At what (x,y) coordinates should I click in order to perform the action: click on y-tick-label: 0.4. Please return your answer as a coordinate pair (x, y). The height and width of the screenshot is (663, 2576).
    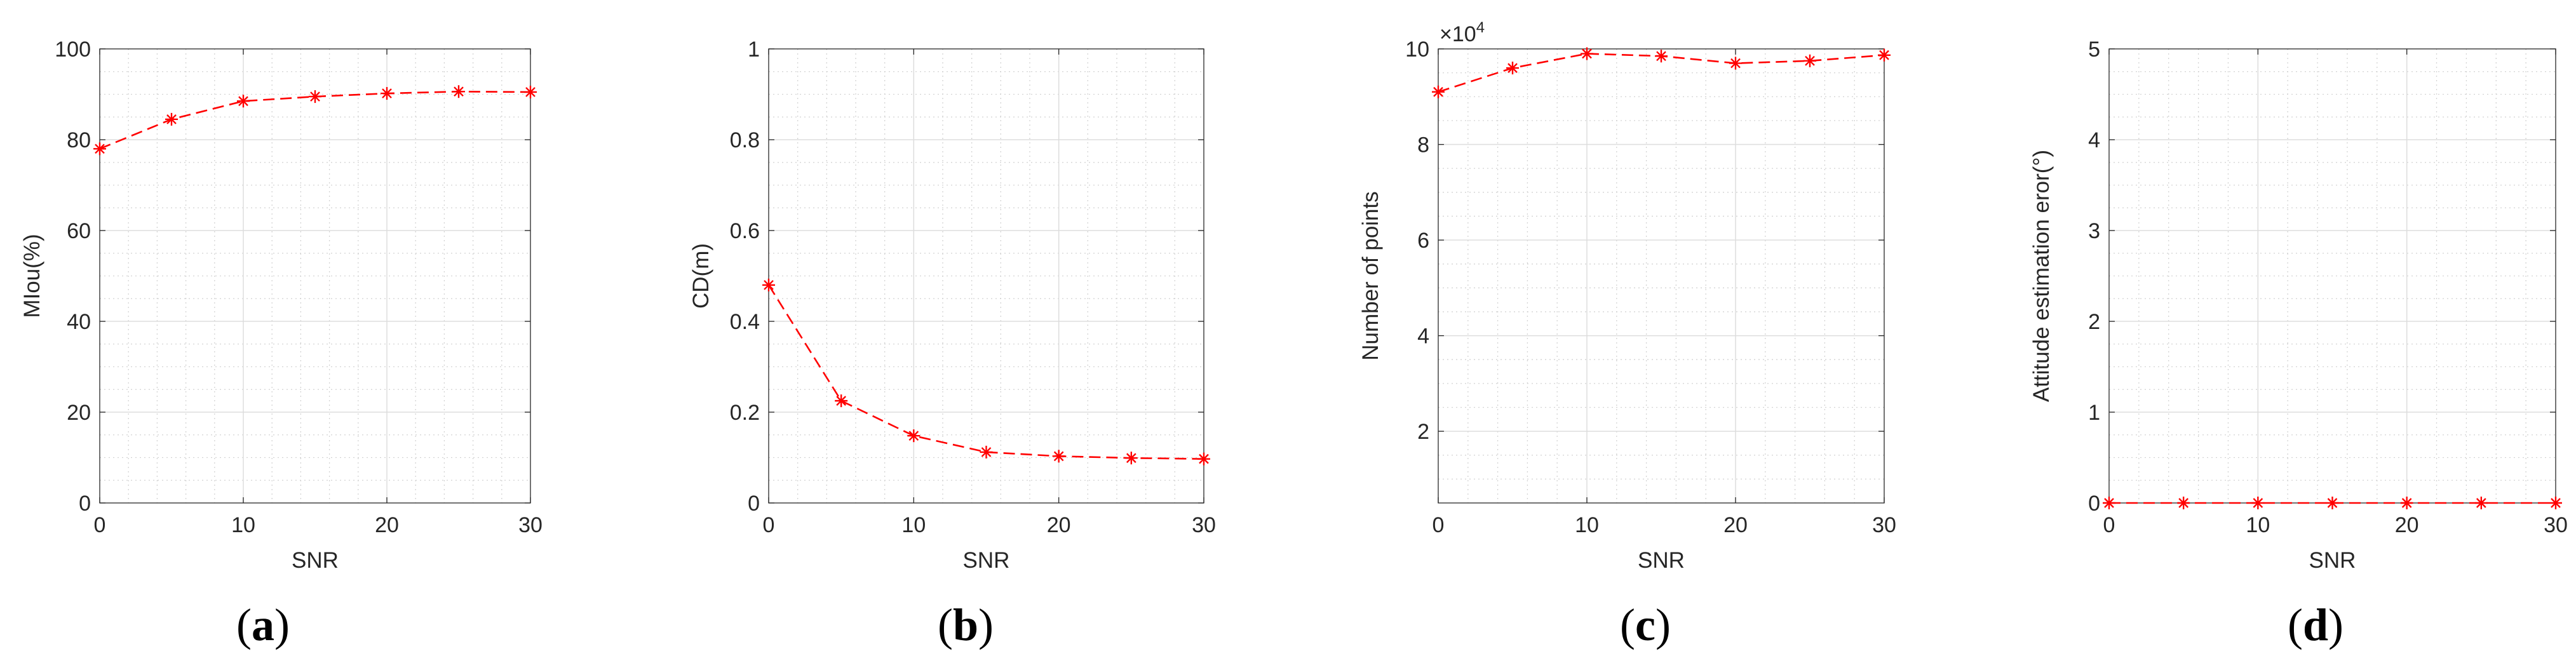
    Looking at the image, I should click on (745, 322).